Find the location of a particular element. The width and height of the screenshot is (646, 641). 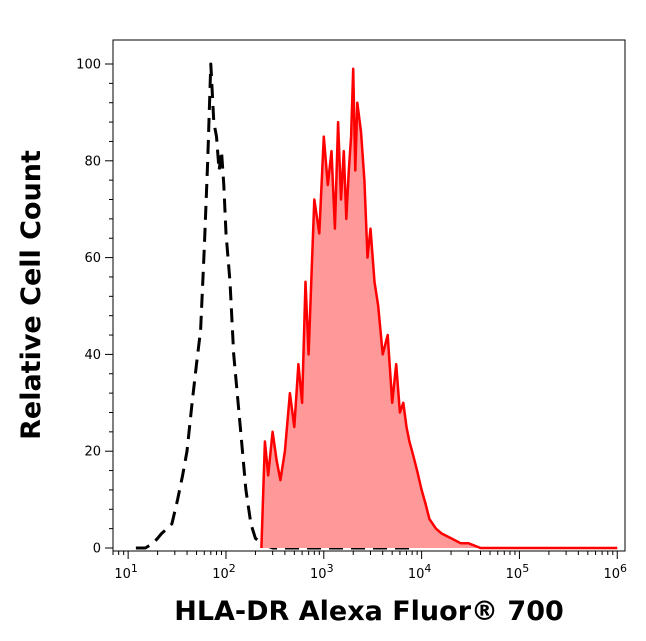

x-tick-label: 10² is located at coordinates (224, 572).